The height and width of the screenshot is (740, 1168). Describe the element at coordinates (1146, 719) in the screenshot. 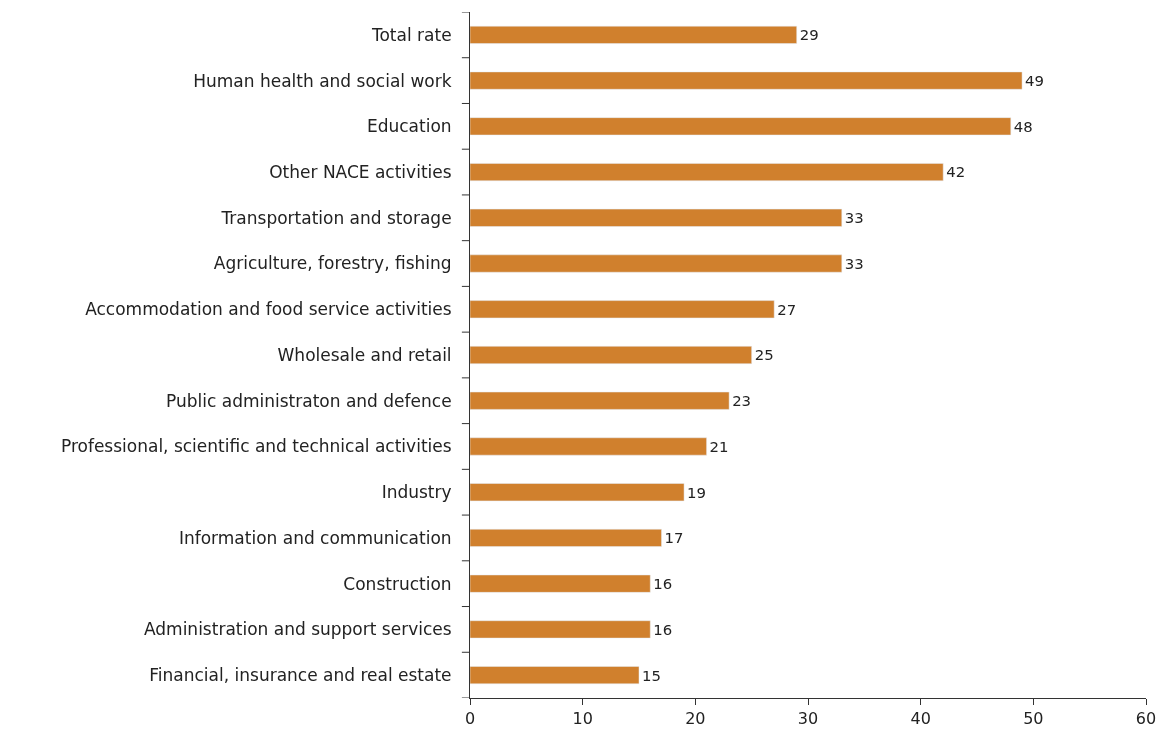

I see `x-tick-label: 60` at that location.